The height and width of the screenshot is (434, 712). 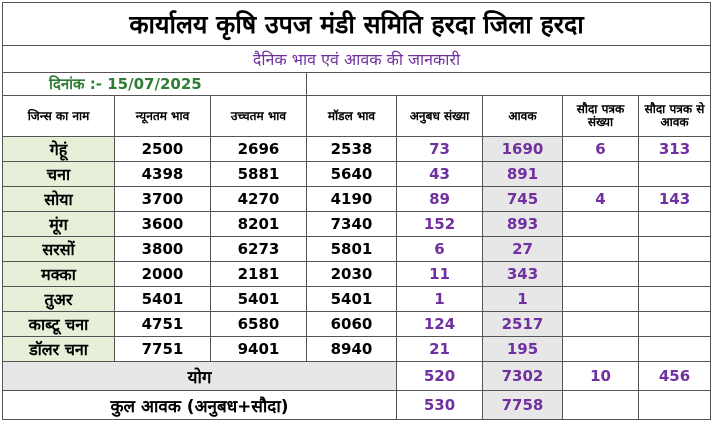 I want to click on table-row: तुअर 5401 5401 5401 1 1, so click(x=357, y=299).